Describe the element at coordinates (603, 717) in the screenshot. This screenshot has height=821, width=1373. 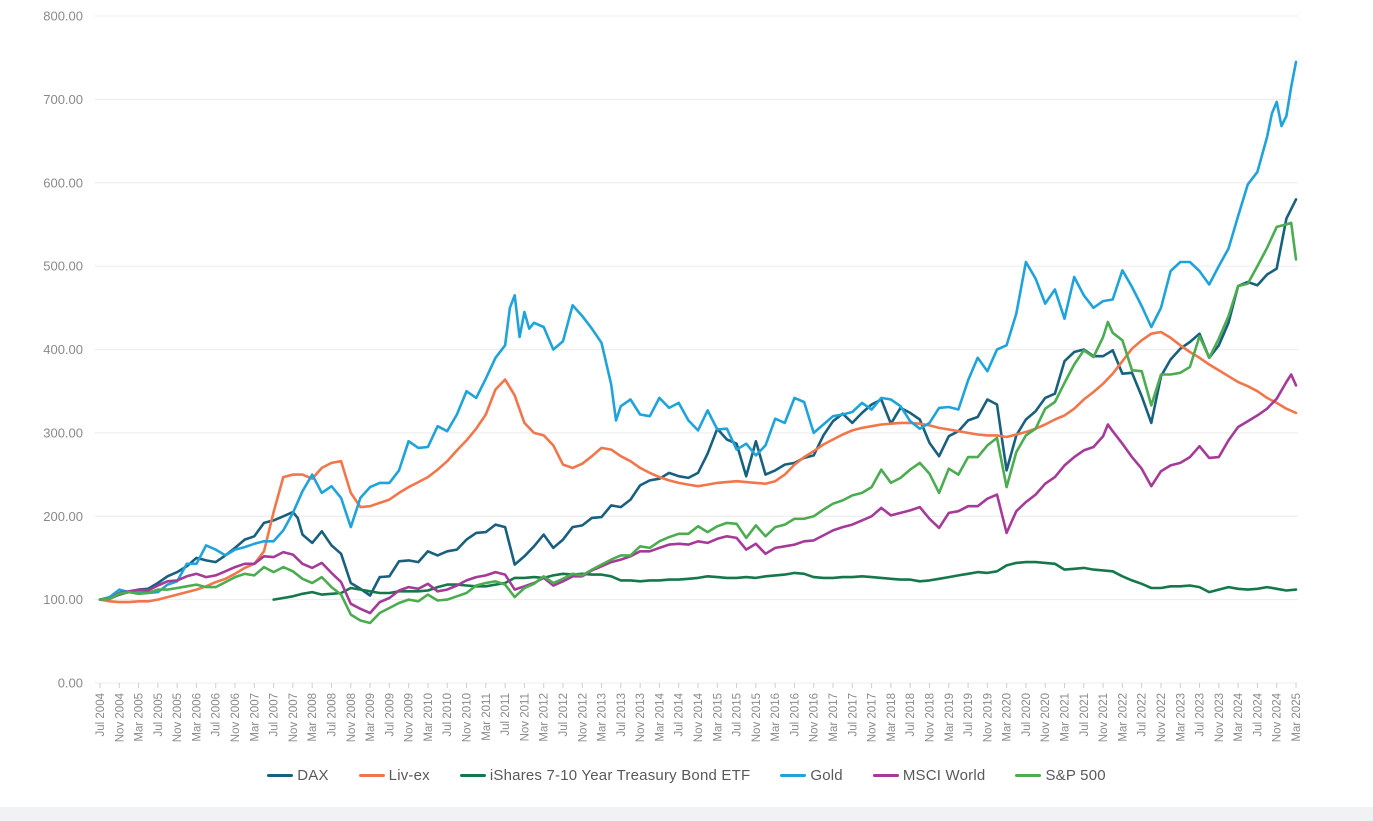
I see `x-axis-label: Mar 2013` at that location.